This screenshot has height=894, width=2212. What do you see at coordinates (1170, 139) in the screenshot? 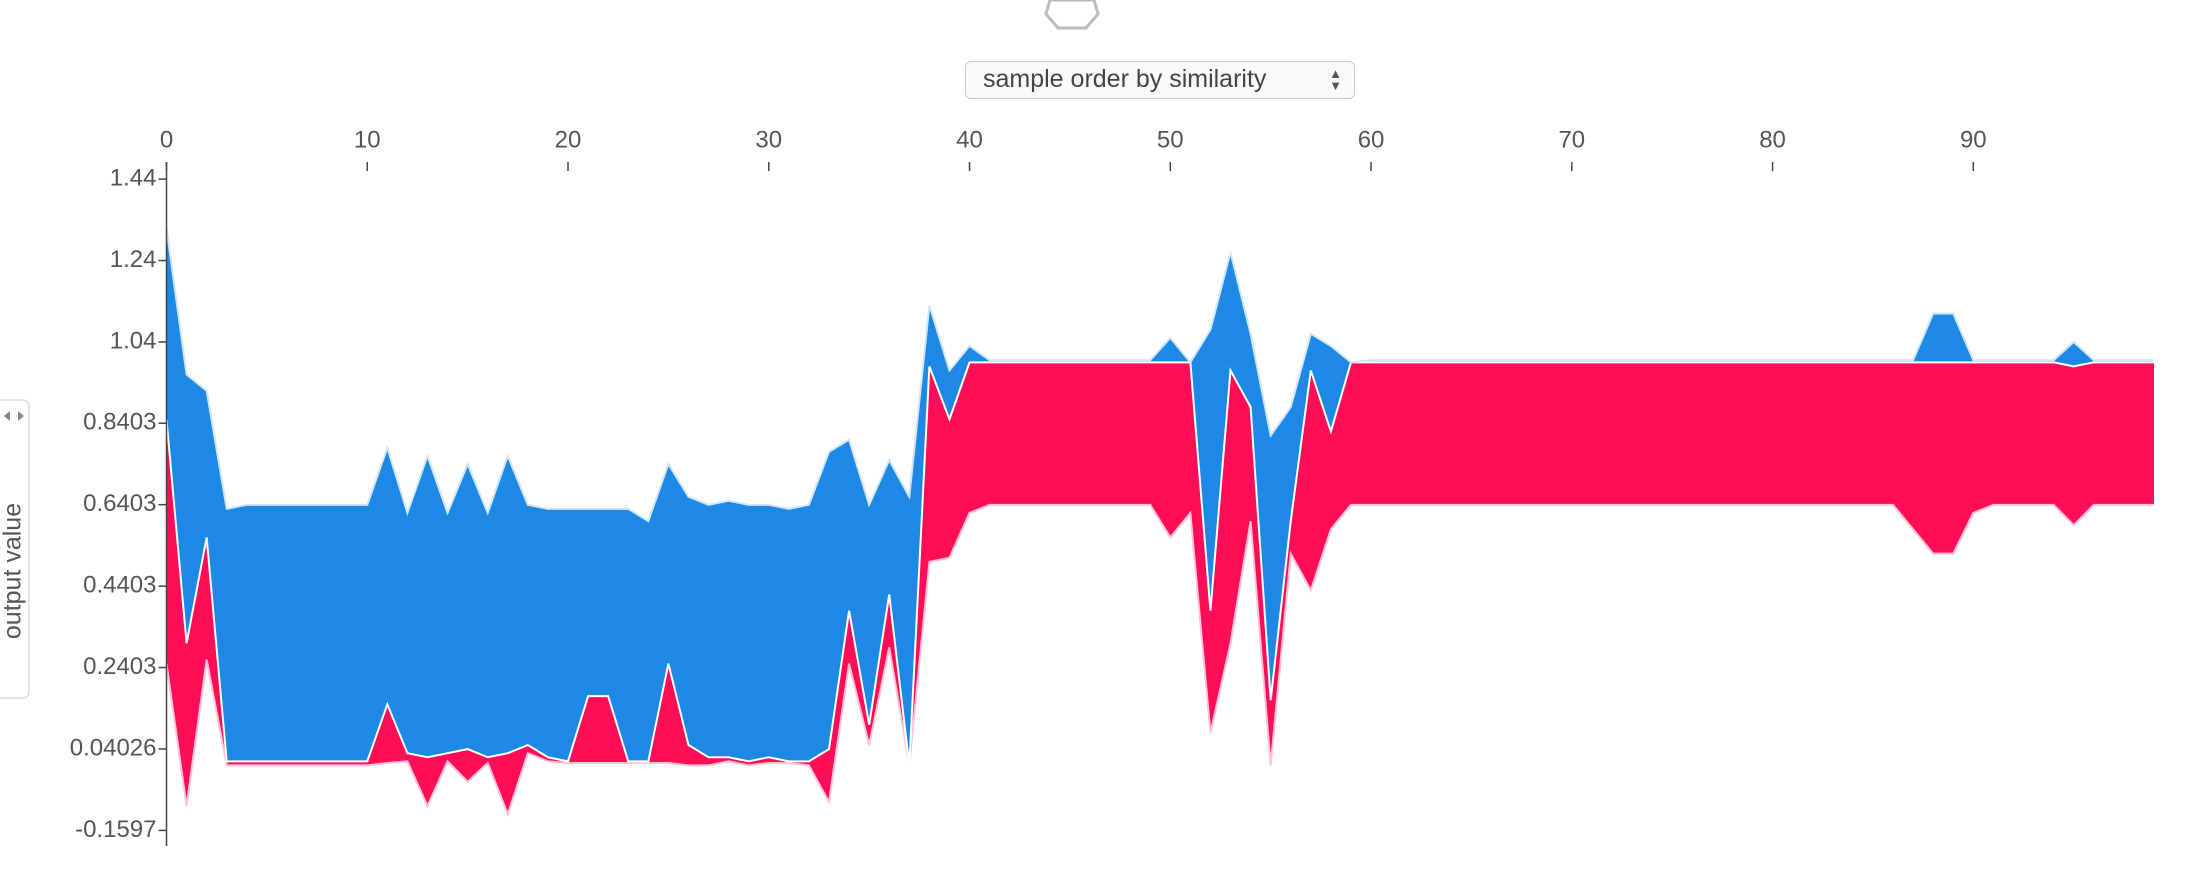
I see `x-tick-label: 50` at bounding box center [1170, 139].